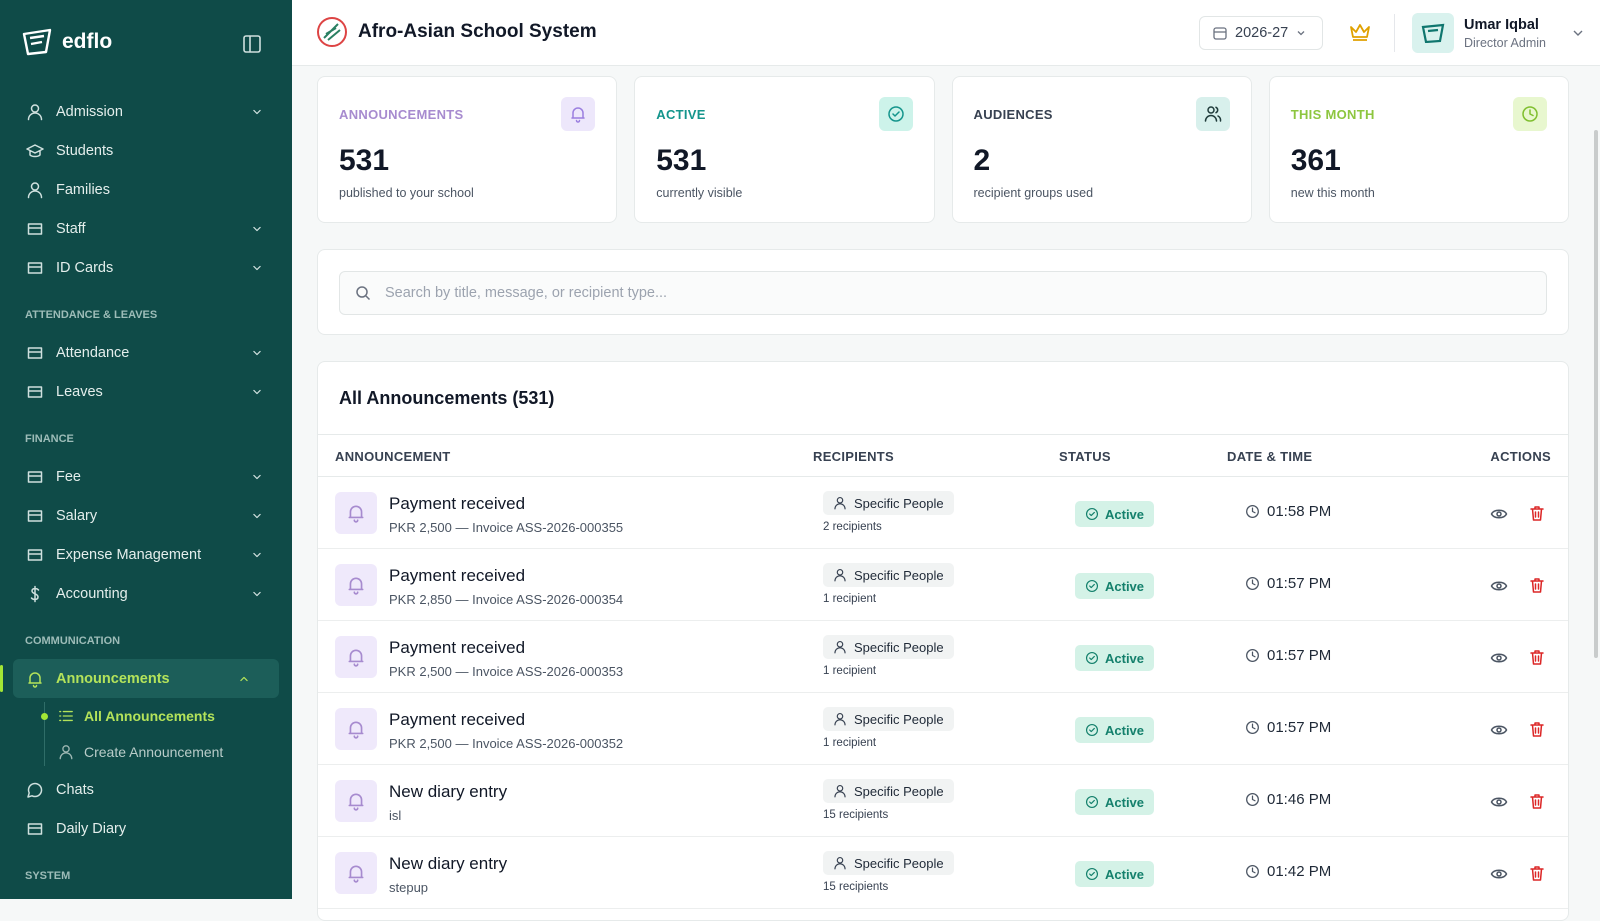  Describe the element at coordinates (146, 352) in the screenshot. I see `nav-item: Attendance` at that location.